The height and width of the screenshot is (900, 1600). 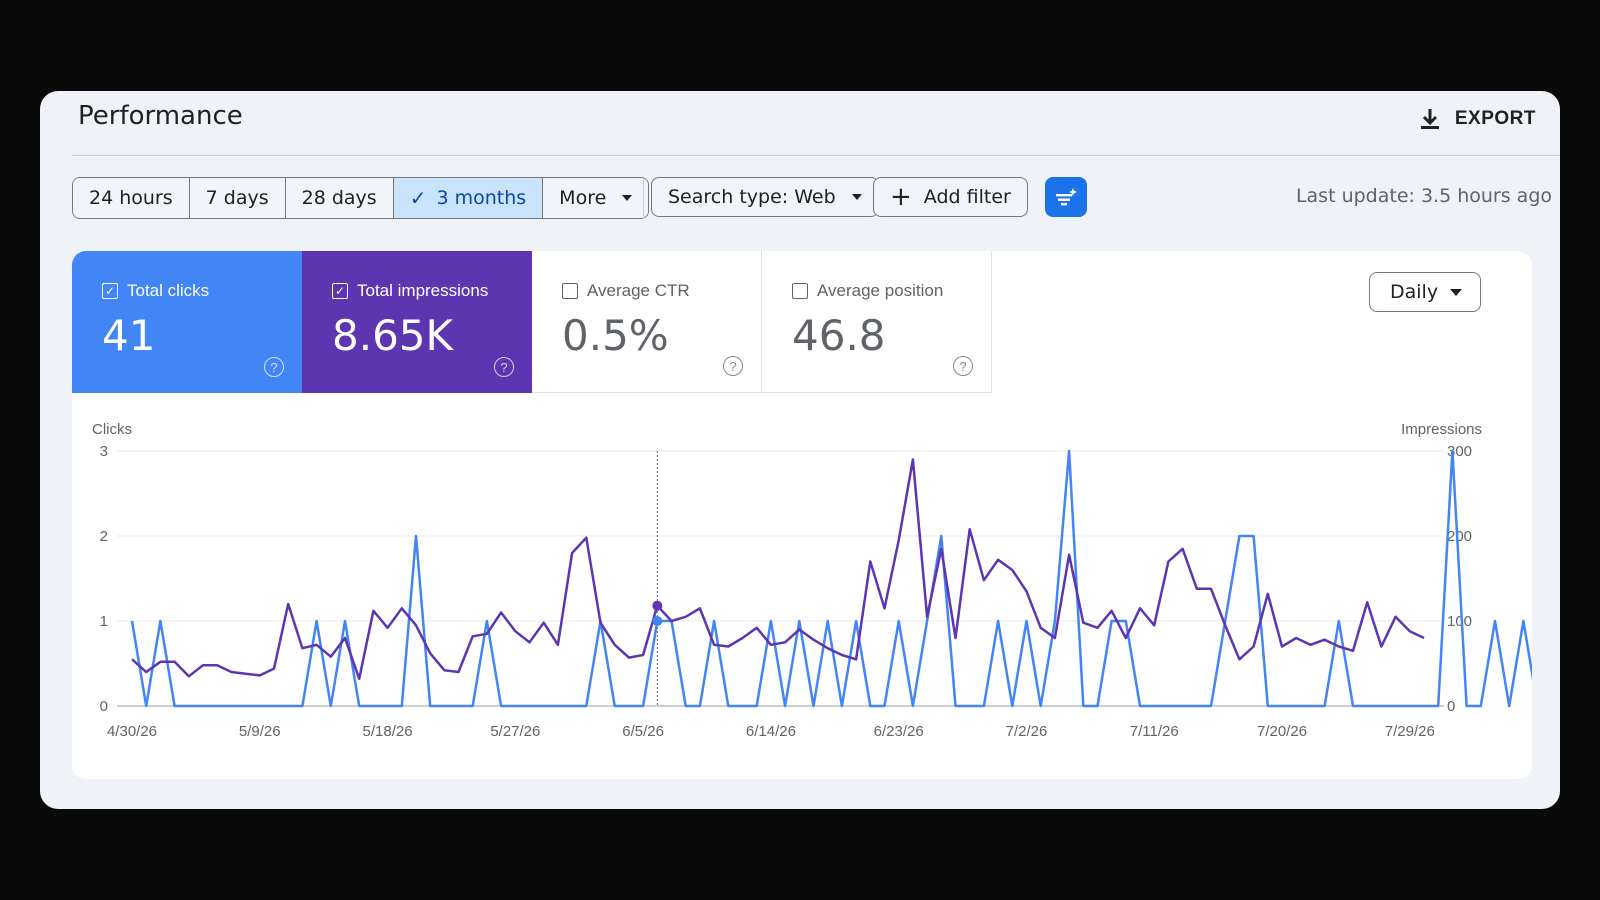 I want to click on x-tick-label: 6/23/26, so click(x=899, y=731).